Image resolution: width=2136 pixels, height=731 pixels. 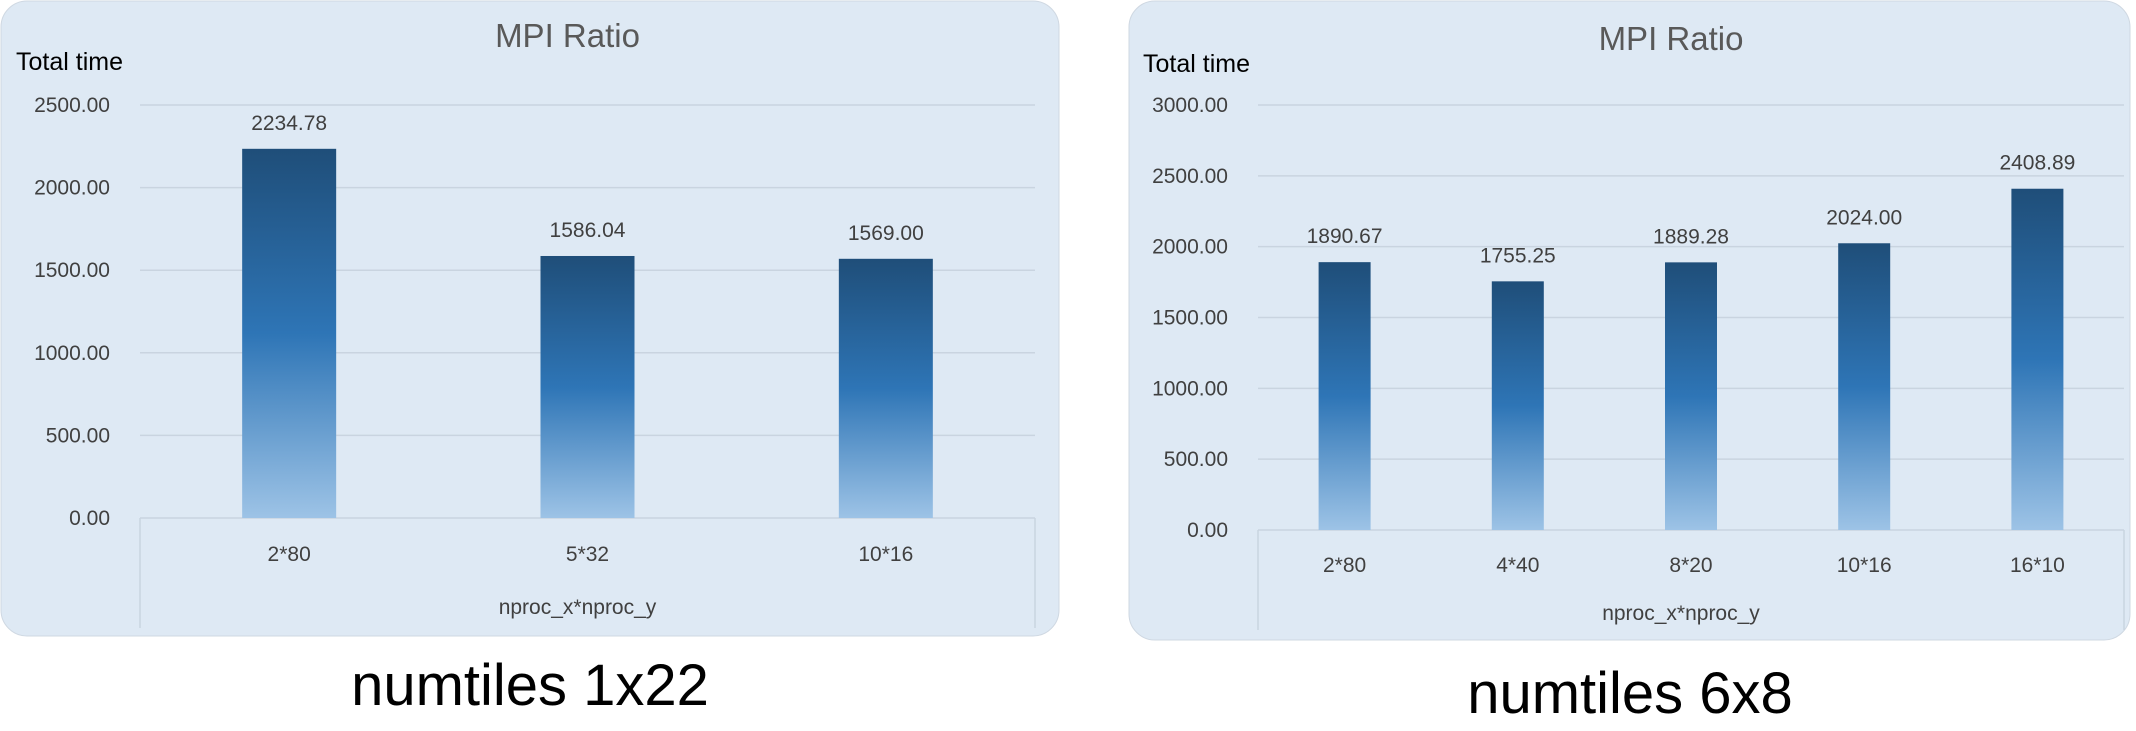 What do you see at coordinates (2037, 163) in the screenshot?
I see `data-label: 2408.89` at bounding box center [2037, 163].